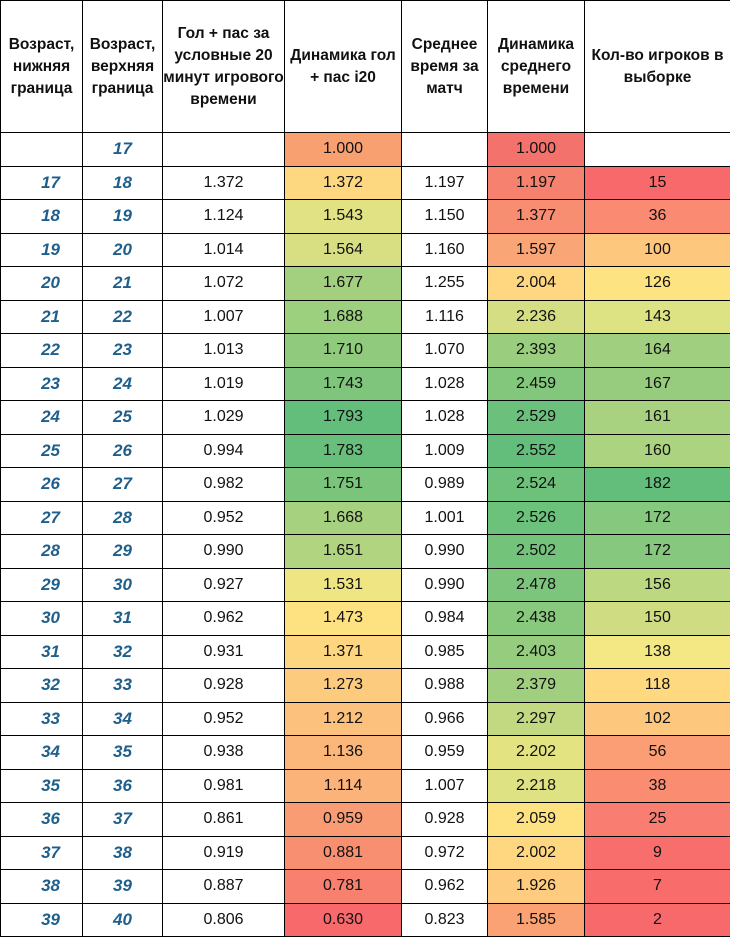  I want to click on avg-time-cell: 1.116, so click(445, 317).